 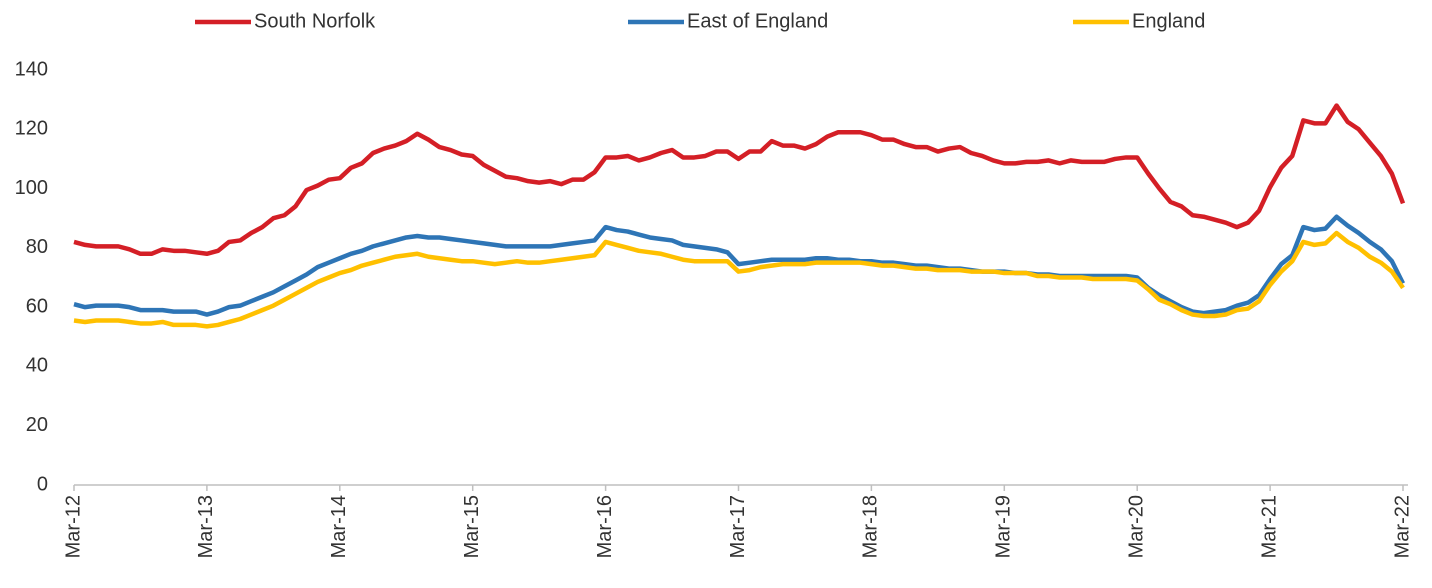 I want to click on y-tick-label: 40, so click(x=37, y=366).